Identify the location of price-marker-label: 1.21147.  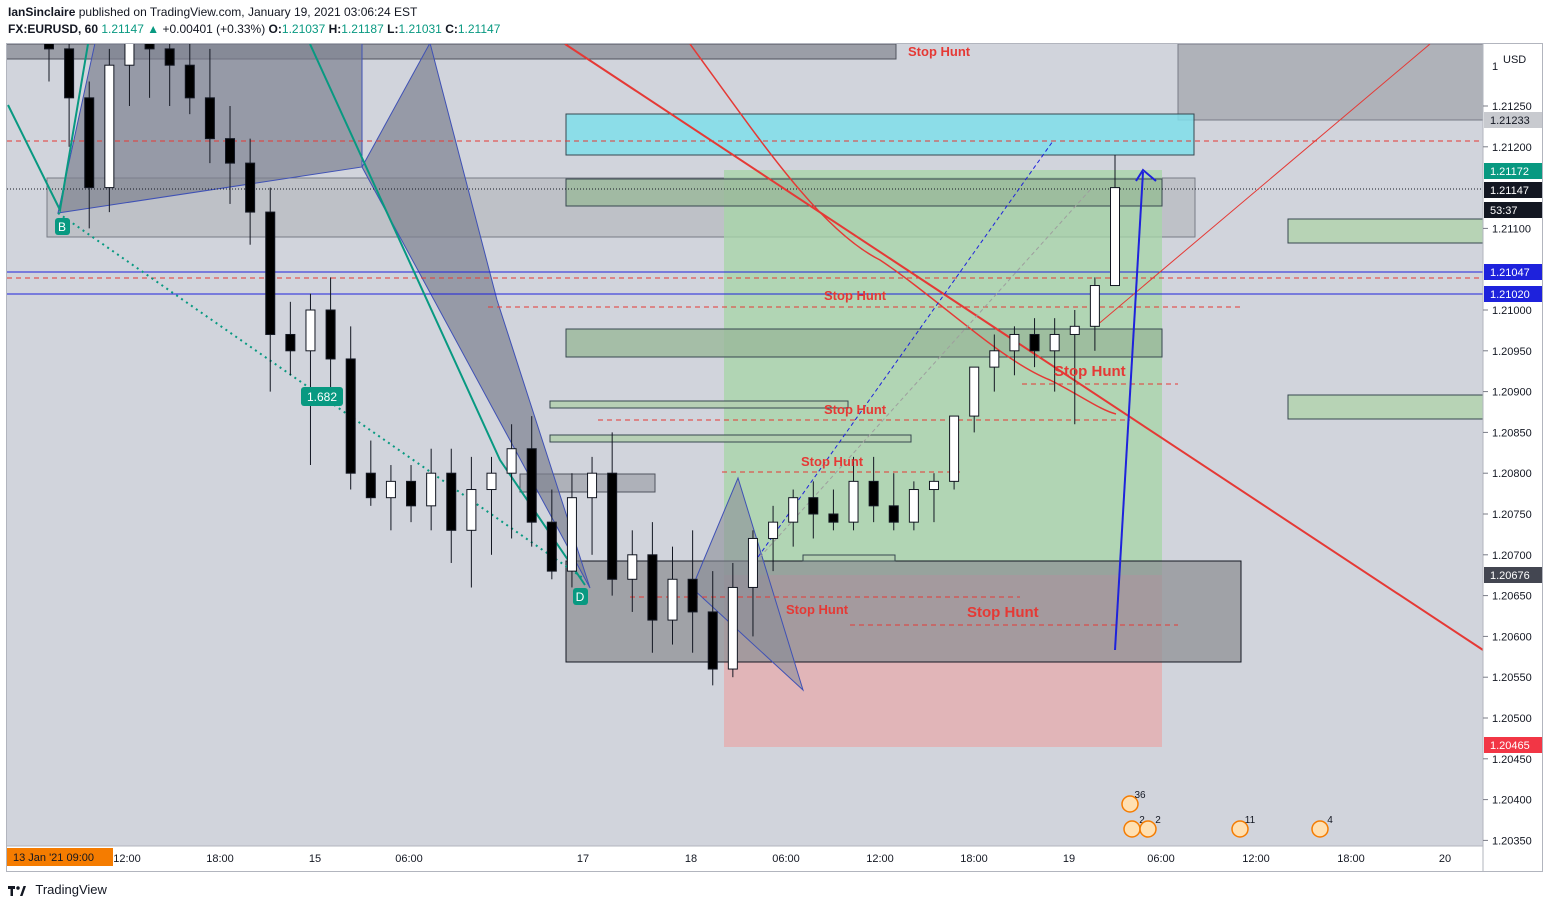
(1509, 191).